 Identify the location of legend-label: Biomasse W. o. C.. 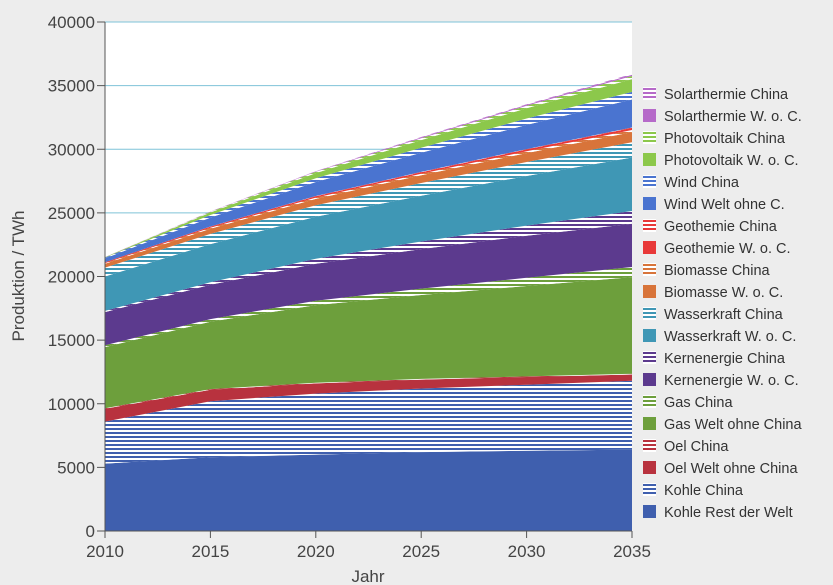
(723, 293).